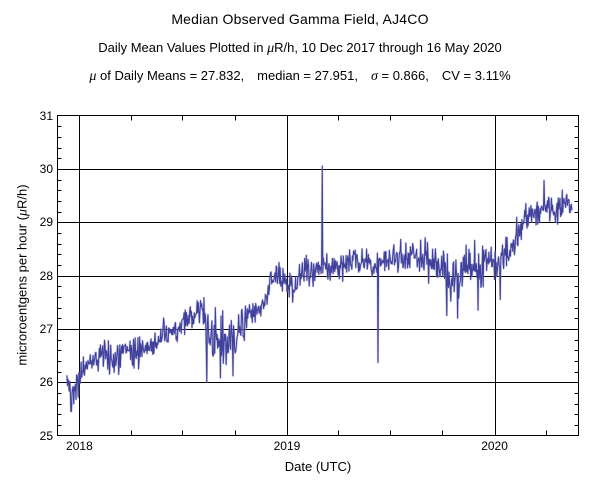 The height and width of the screenshot is (496, 600). Describe the element at coordinates (46, 382) in the screenshot. I see `y-tick-label: 26` at that location.